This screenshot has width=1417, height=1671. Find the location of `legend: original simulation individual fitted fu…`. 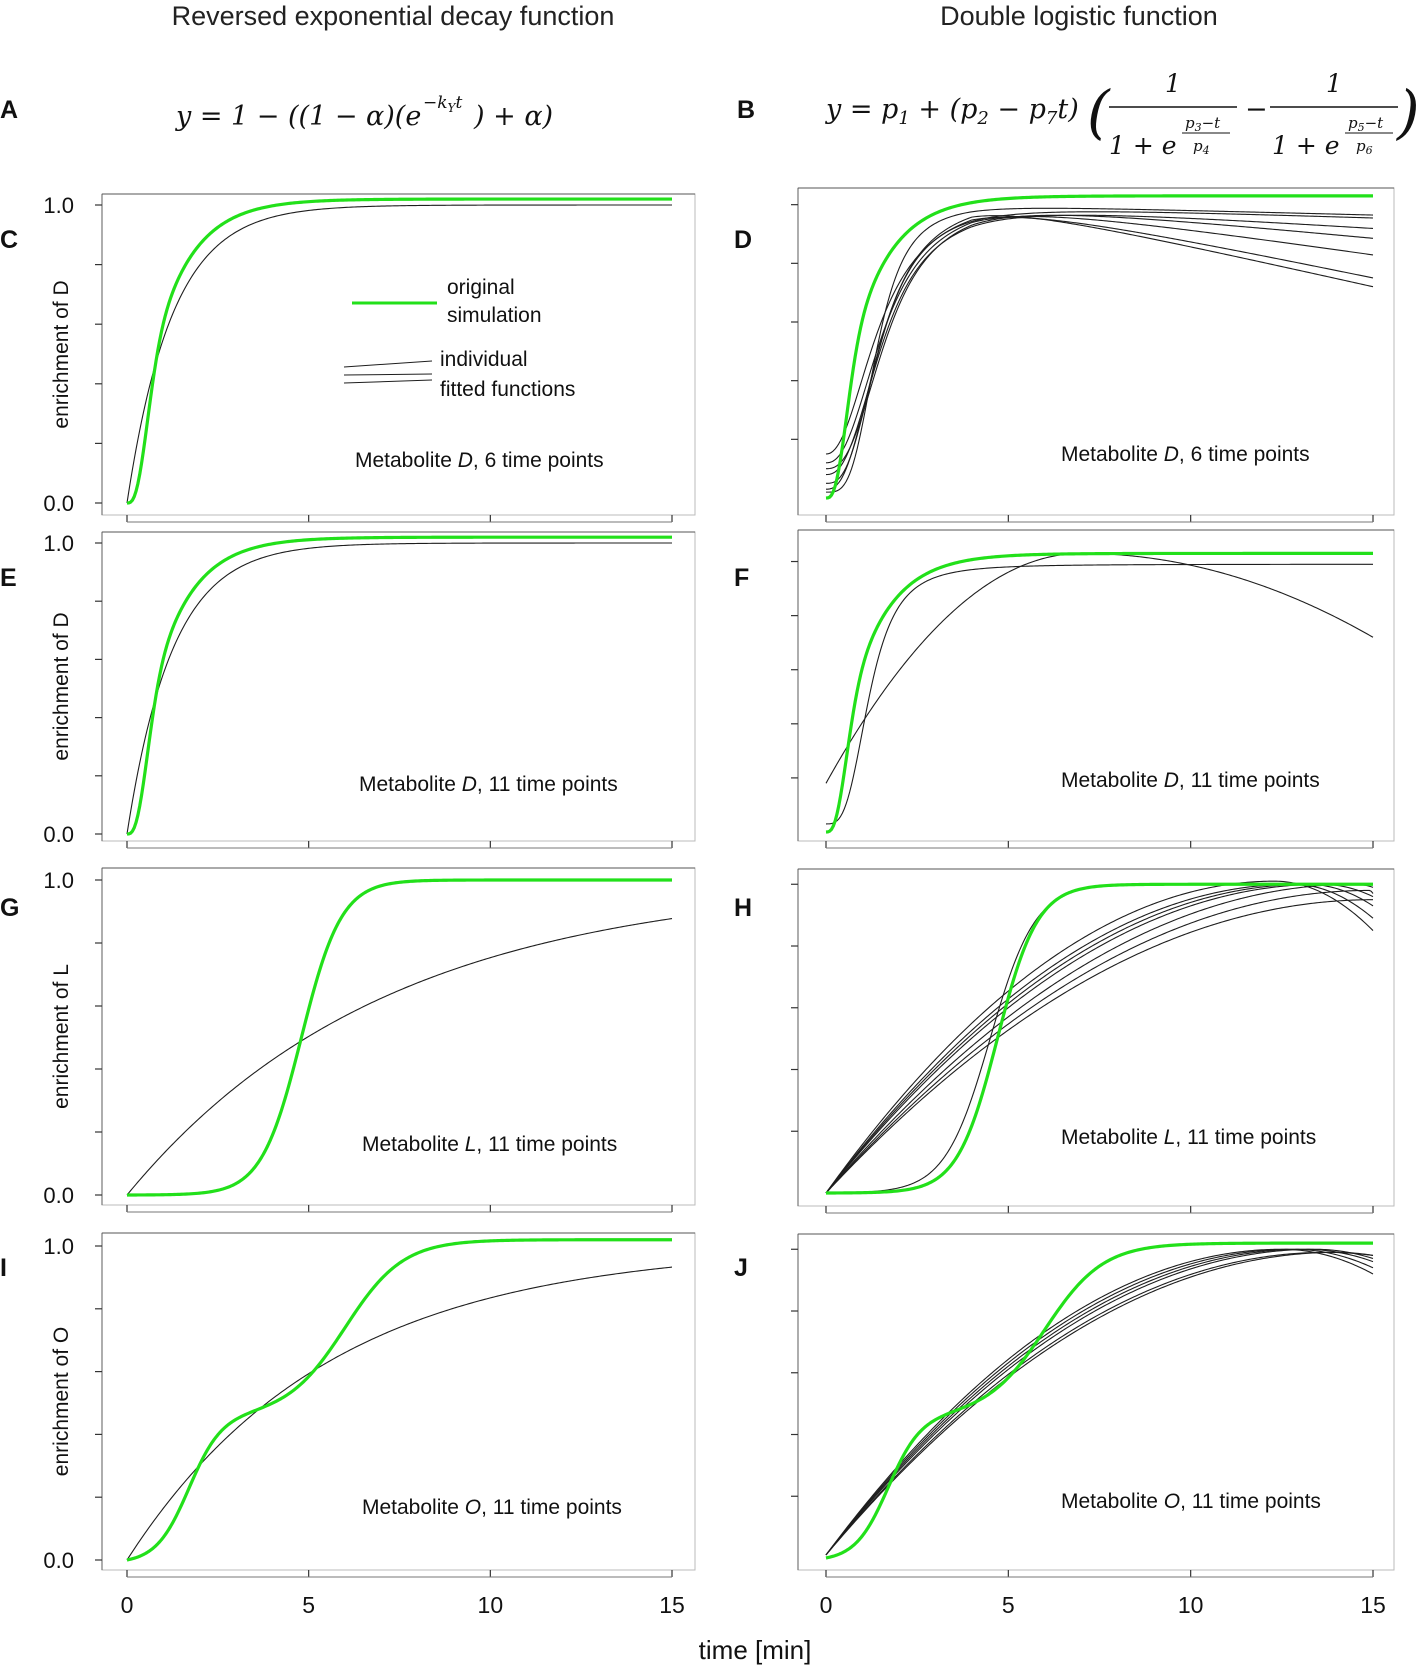

legend: original simulation individual fitted fu… is located at coordinates (459, 338).